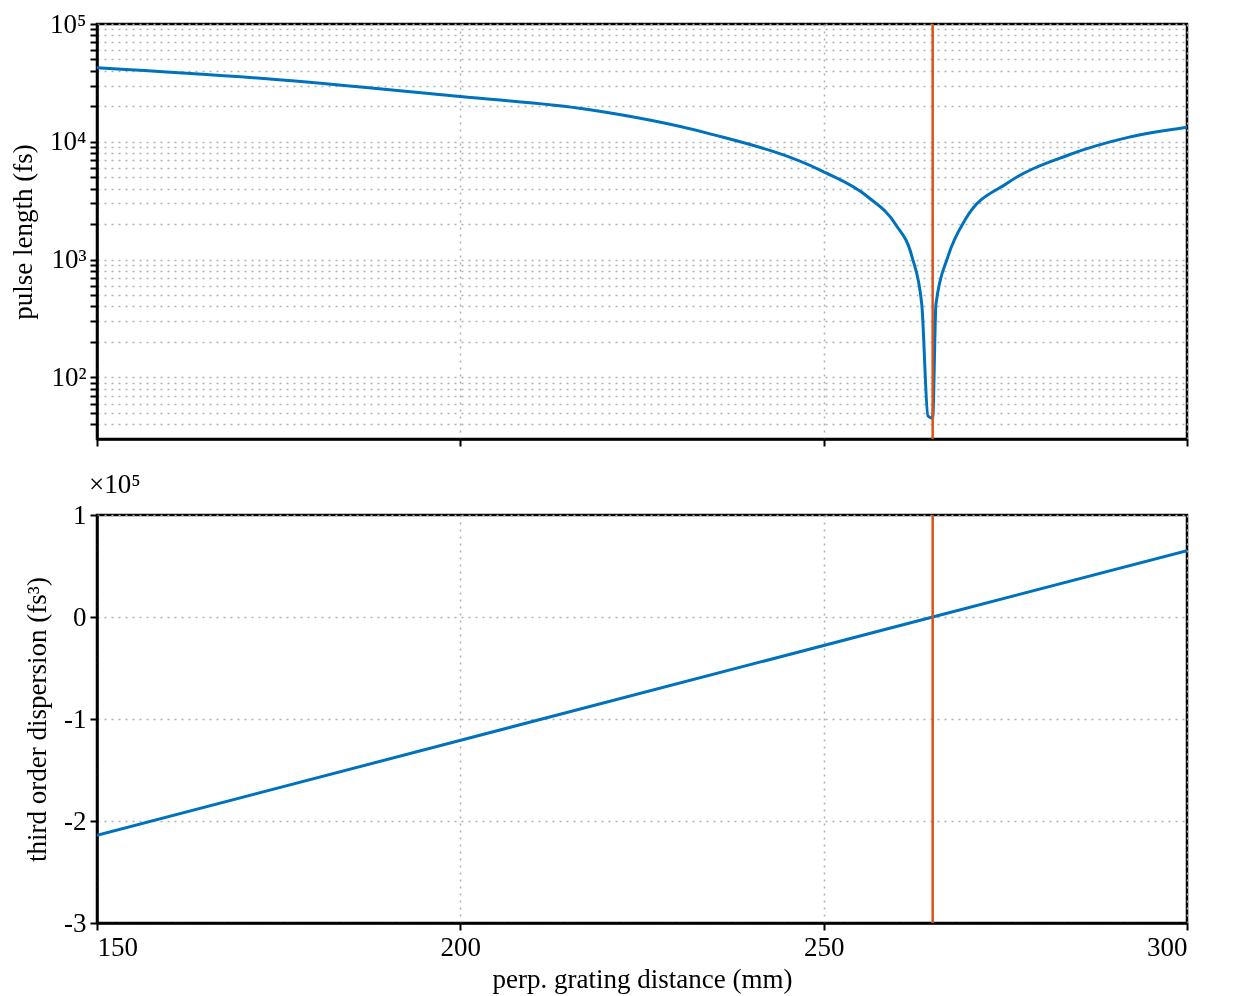  I want to click on x-tick-label: 250, so click(824, 946).